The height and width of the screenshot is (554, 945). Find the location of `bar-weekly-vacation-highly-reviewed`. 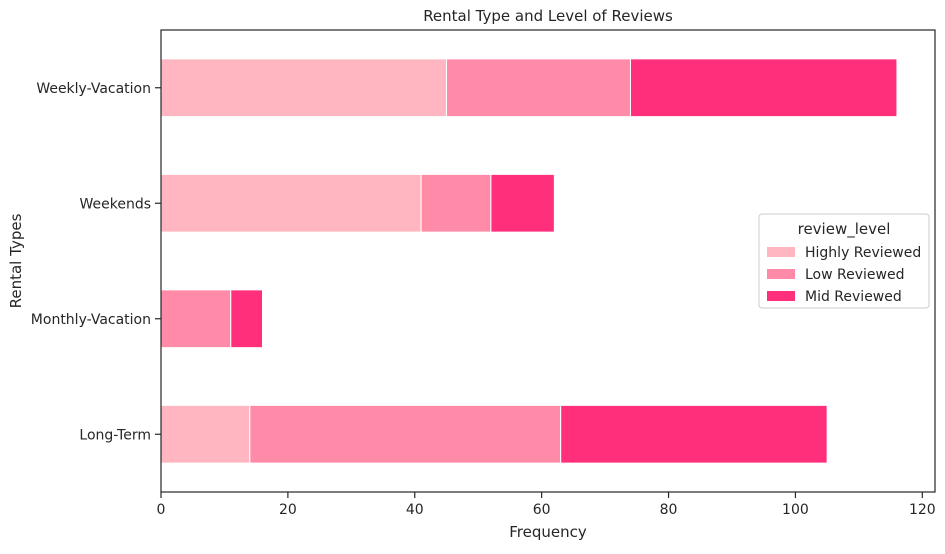

bar-weekly-vacation-highly-reviewed is located at coordinates (303, 88).